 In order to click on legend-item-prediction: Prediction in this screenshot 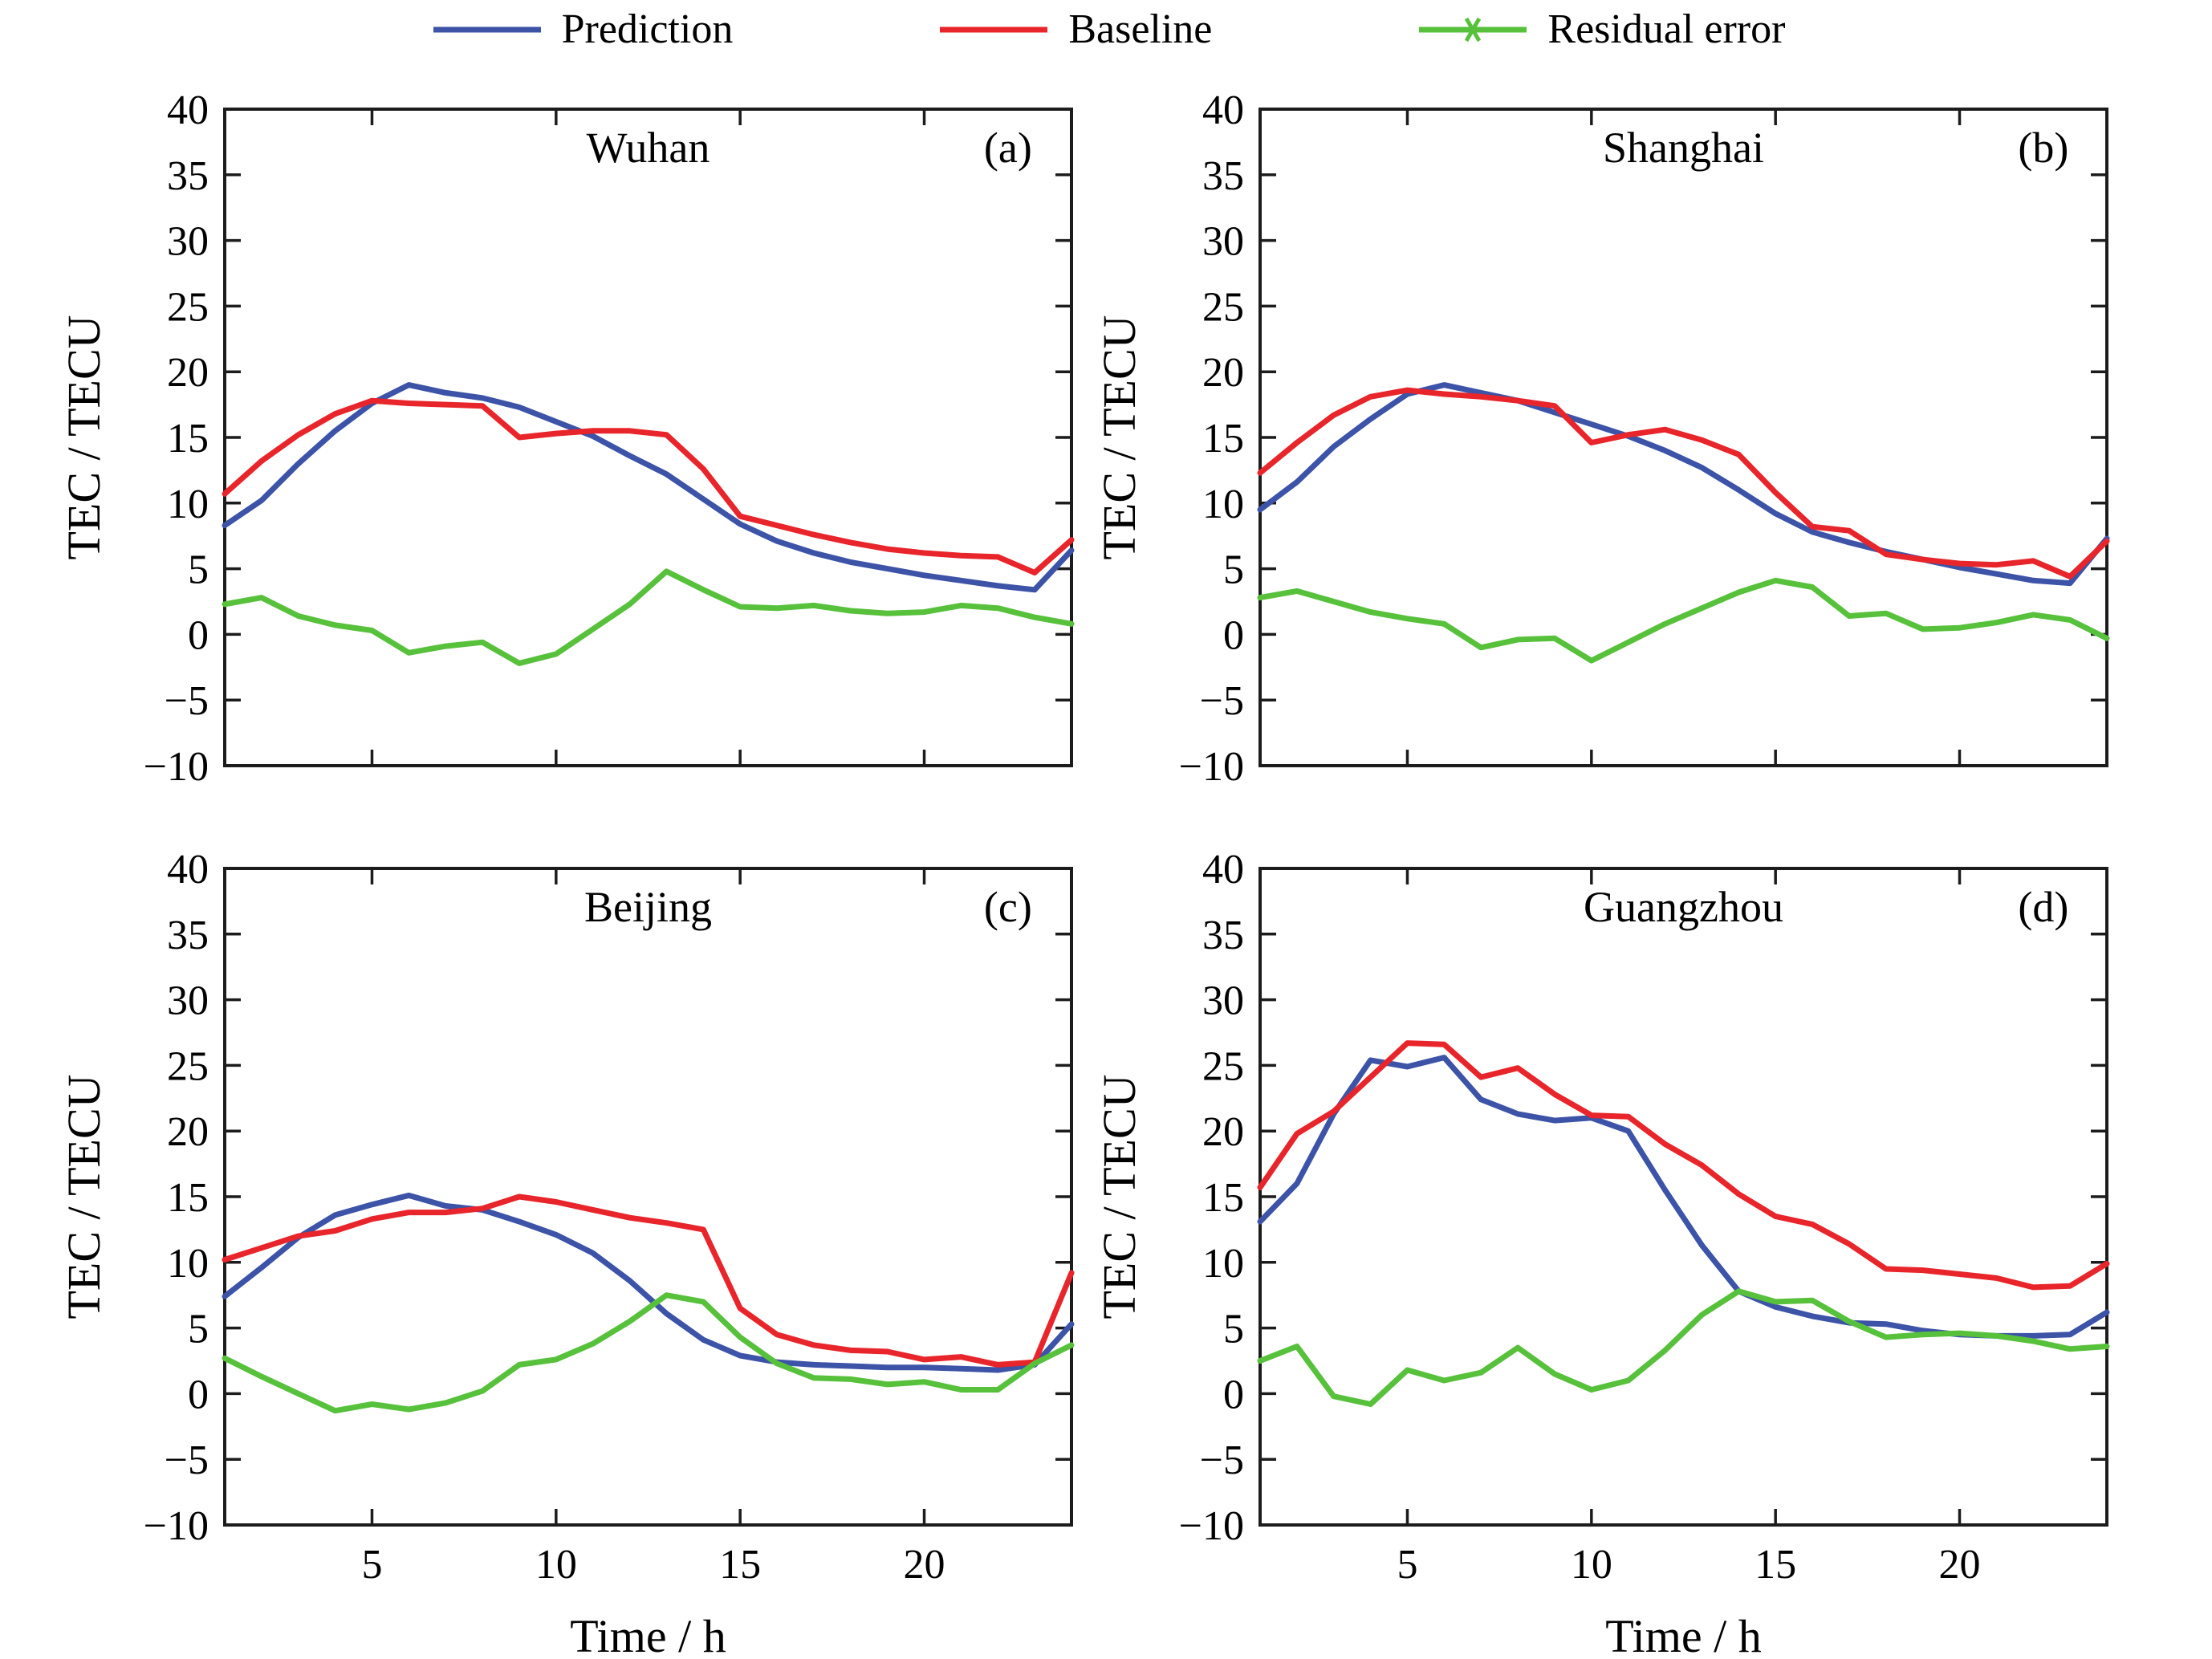, I will do `click(581, 29)`.